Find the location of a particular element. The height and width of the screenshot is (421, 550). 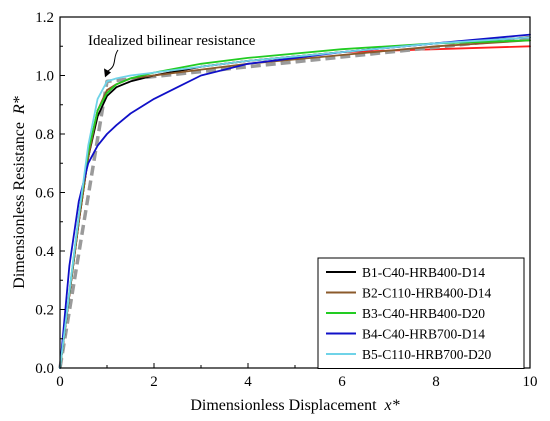

x-tick-label: 10 is located at coordinates (530, 382).